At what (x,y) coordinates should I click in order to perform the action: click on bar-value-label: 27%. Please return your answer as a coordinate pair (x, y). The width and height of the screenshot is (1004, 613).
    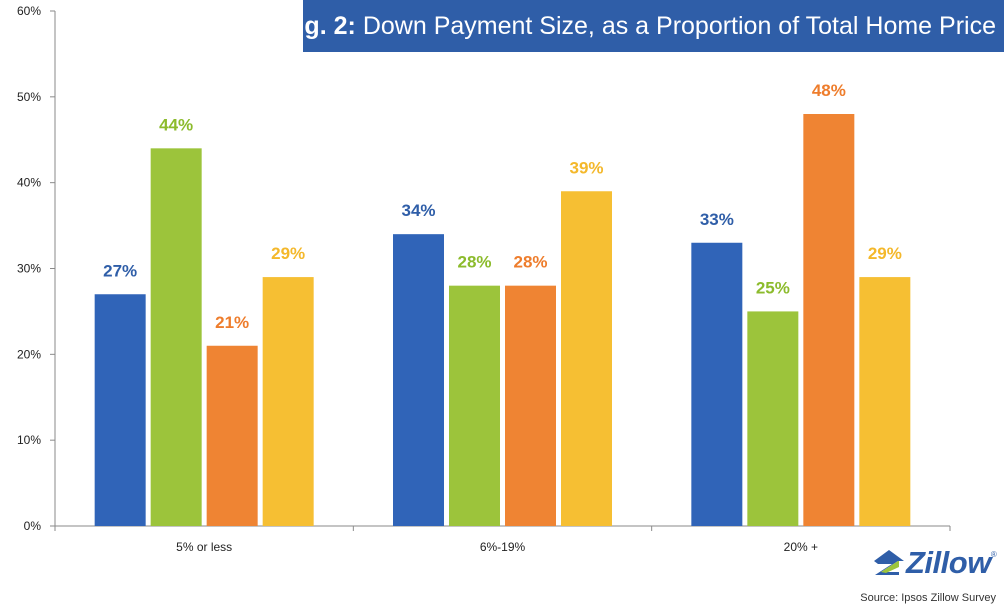
    Looking at the image, I should click on (120, 270).